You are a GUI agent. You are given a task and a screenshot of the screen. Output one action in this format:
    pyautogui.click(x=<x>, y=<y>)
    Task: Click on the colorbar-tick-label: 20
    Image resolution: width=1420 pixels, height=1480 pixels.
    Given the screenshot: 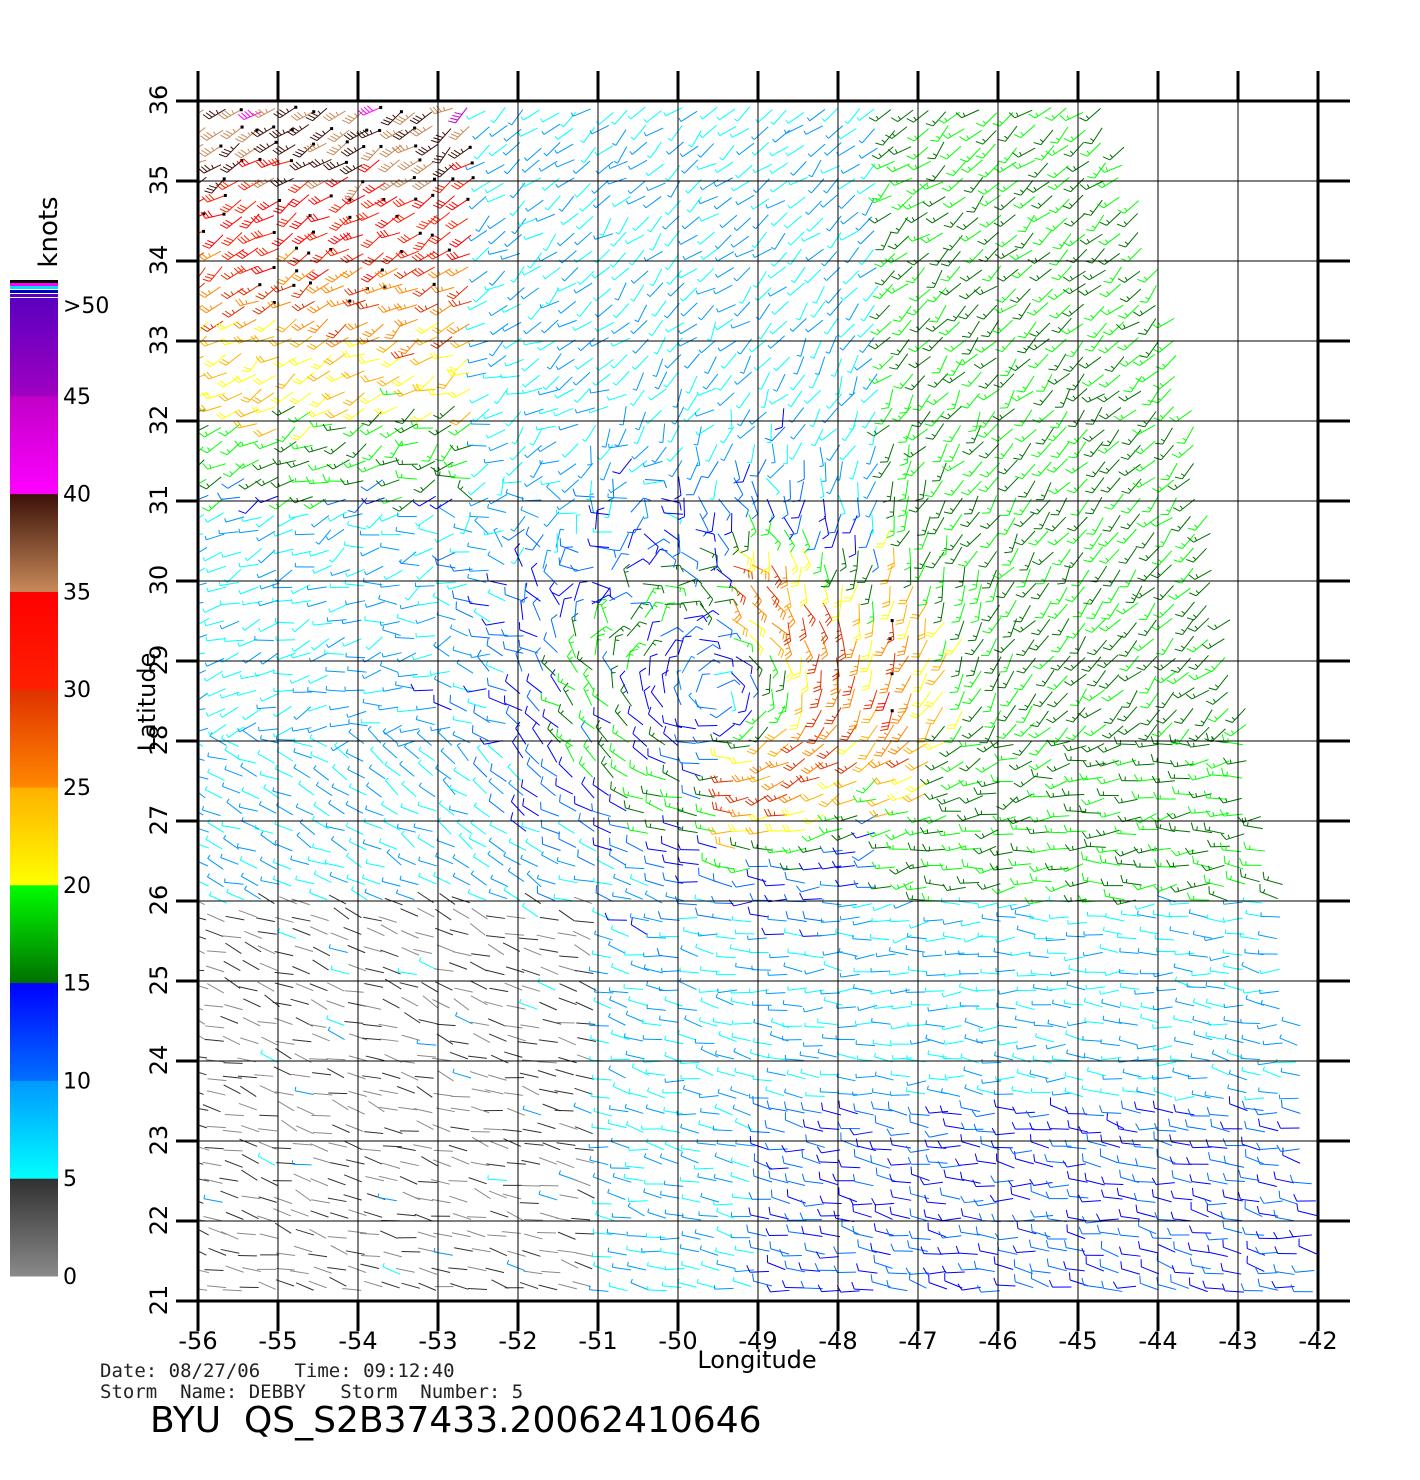 What is the action you would take?
    pyautogui.click(x=77, y=886)
    